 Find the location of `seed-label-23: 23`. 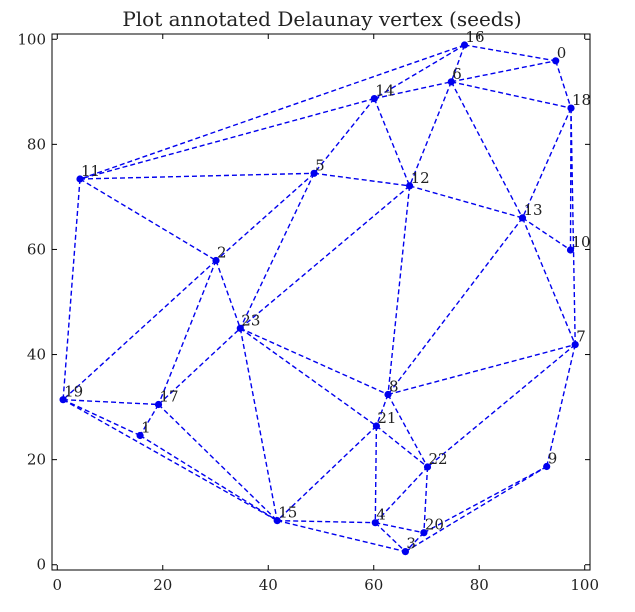

seed-label-23: 23 is located at coordinates (250, 320).